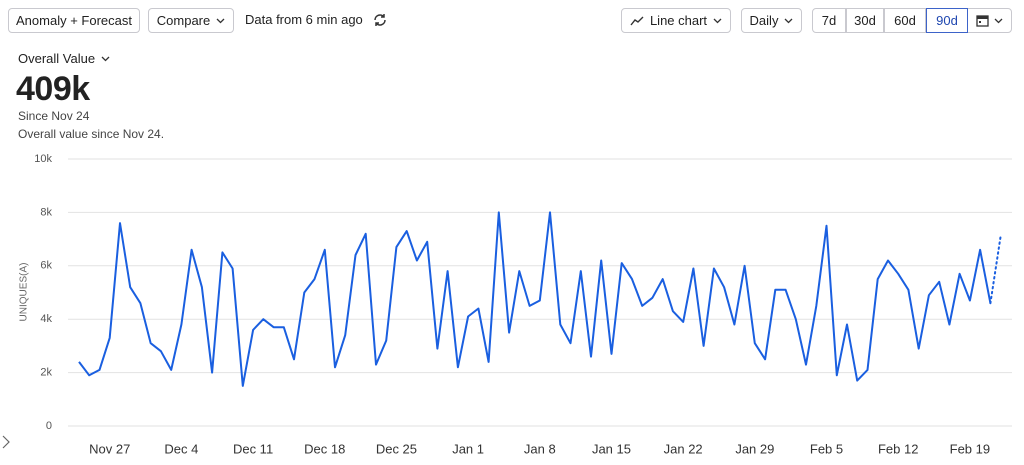 The image size is (1024, 465). I want to click on x-tick-label: Jan 15, so click(611, 448).